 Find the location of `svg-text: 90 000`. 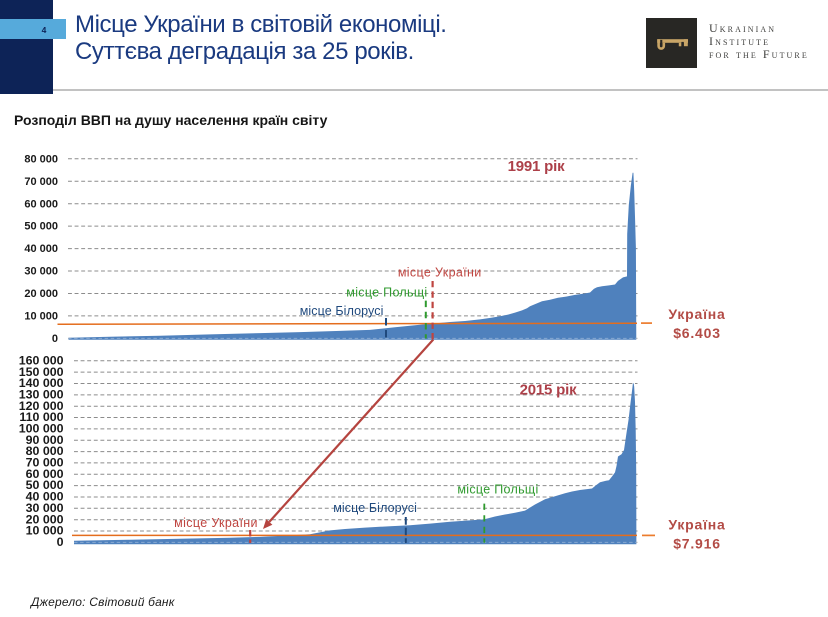

svg-text: 90 000 is located at coordinates (45, 440).